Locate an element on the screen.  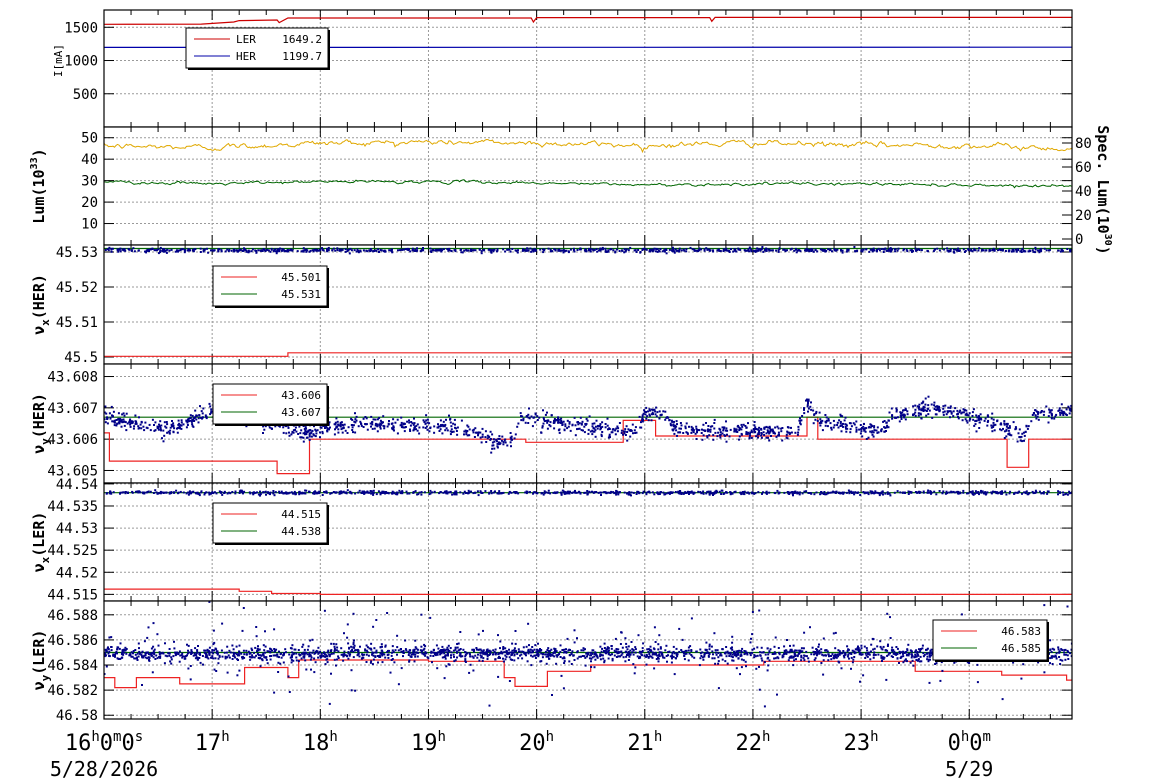
y-tick-label: 1500 is located at coordinates (81, 28).